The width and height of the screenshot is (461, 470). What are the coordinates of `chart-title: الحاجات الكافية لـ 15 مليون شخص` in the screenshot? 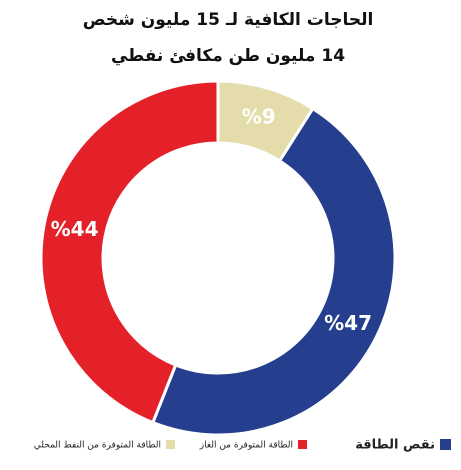 It's located at (228, 20).